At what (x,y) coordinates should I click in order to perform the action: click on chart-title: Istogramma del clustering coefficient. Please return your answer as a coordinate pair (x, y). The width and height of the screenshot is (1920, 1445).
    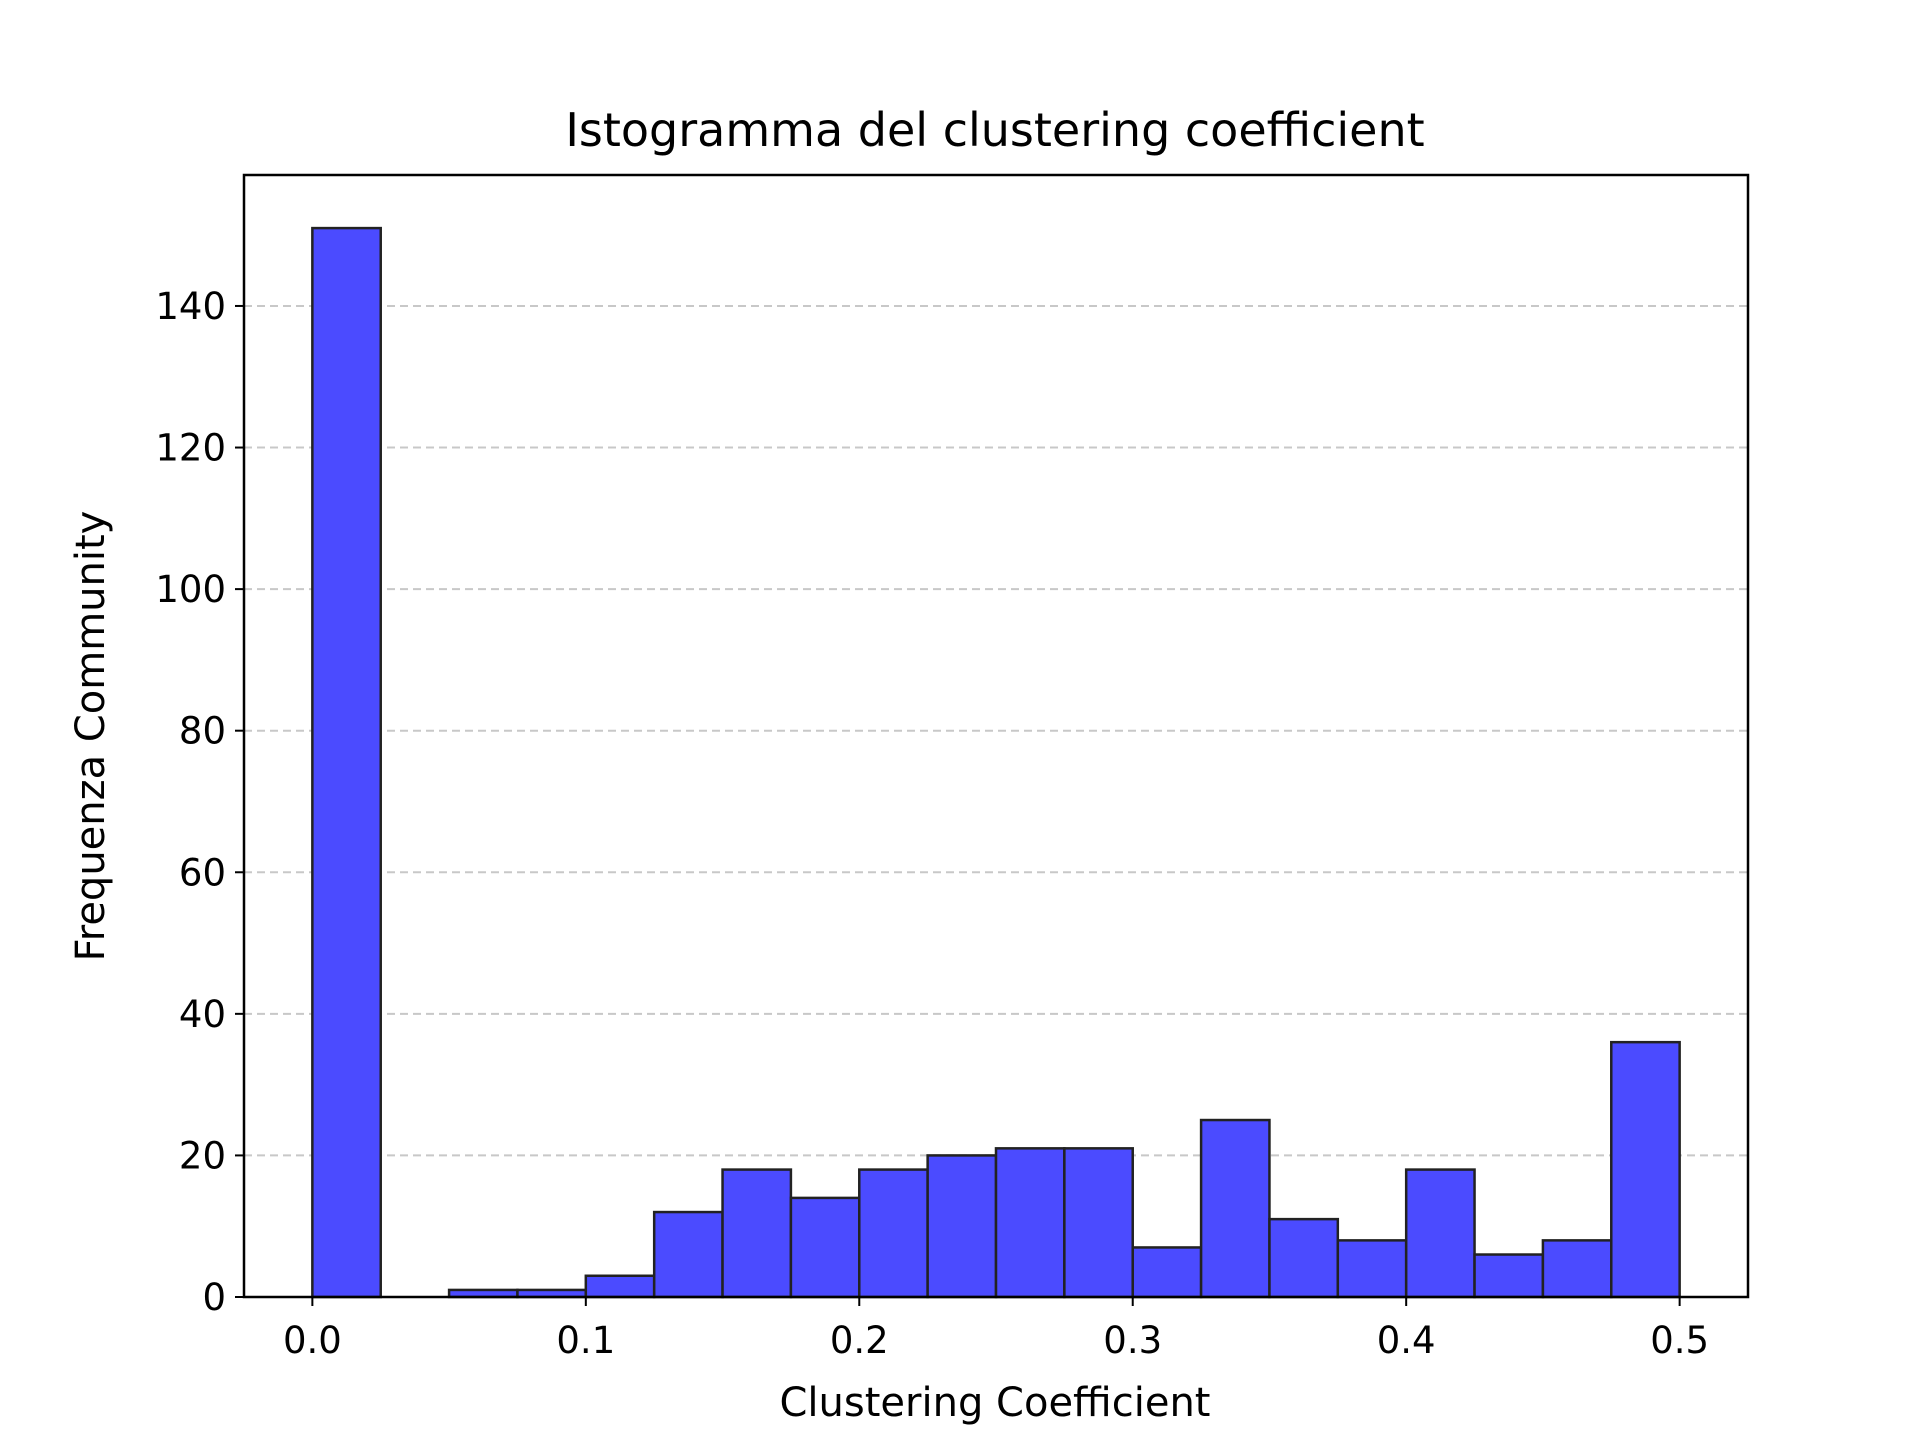
    Looking at the image, I should click on (994, 130).